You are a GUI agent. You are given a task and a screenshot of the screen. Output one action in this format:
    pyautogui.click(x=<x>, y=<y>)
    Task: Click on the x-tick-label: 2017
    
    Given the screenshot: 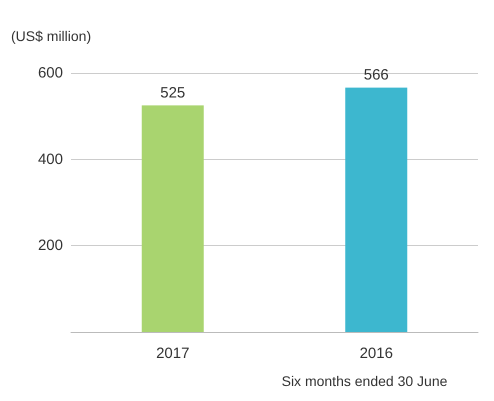 What is the action you would take?
    pyautogui.click(x=173, y=353)
    